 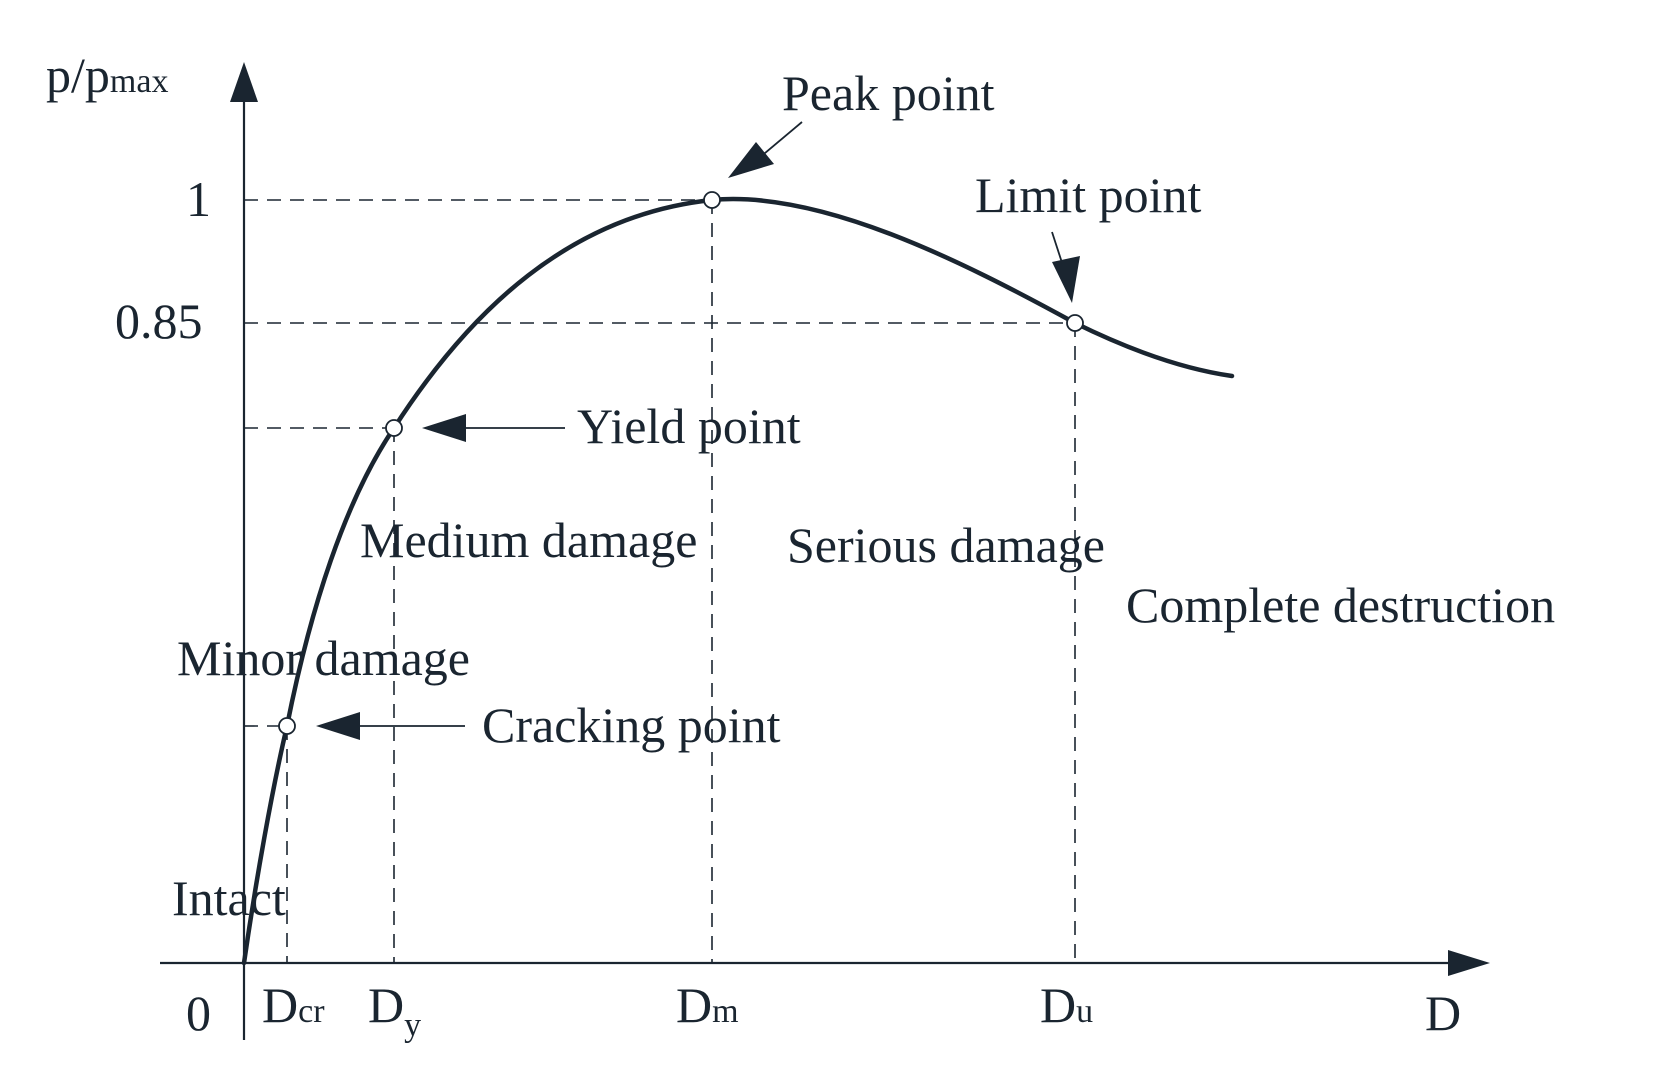 What do you see at coordinates (293, 1005) in the screenshot?
I see `x-tick-dcr: Dcr` at bounding box center [293, 1005].